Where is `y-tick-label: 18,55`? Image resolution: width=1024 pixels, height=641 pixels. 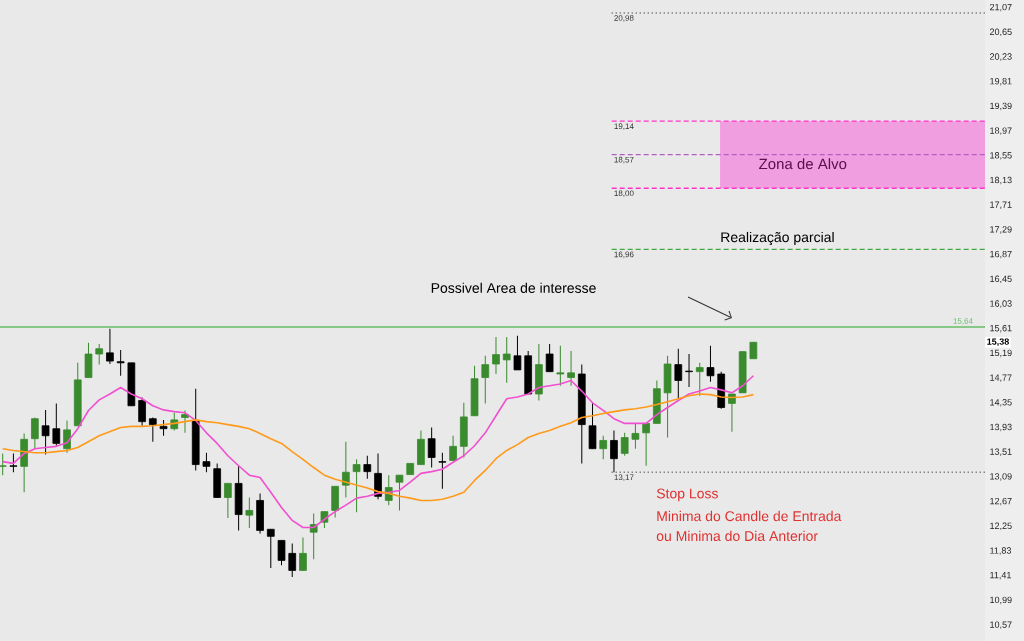
y-tick-label: 18,55 is located at coordinates (1001, 156).